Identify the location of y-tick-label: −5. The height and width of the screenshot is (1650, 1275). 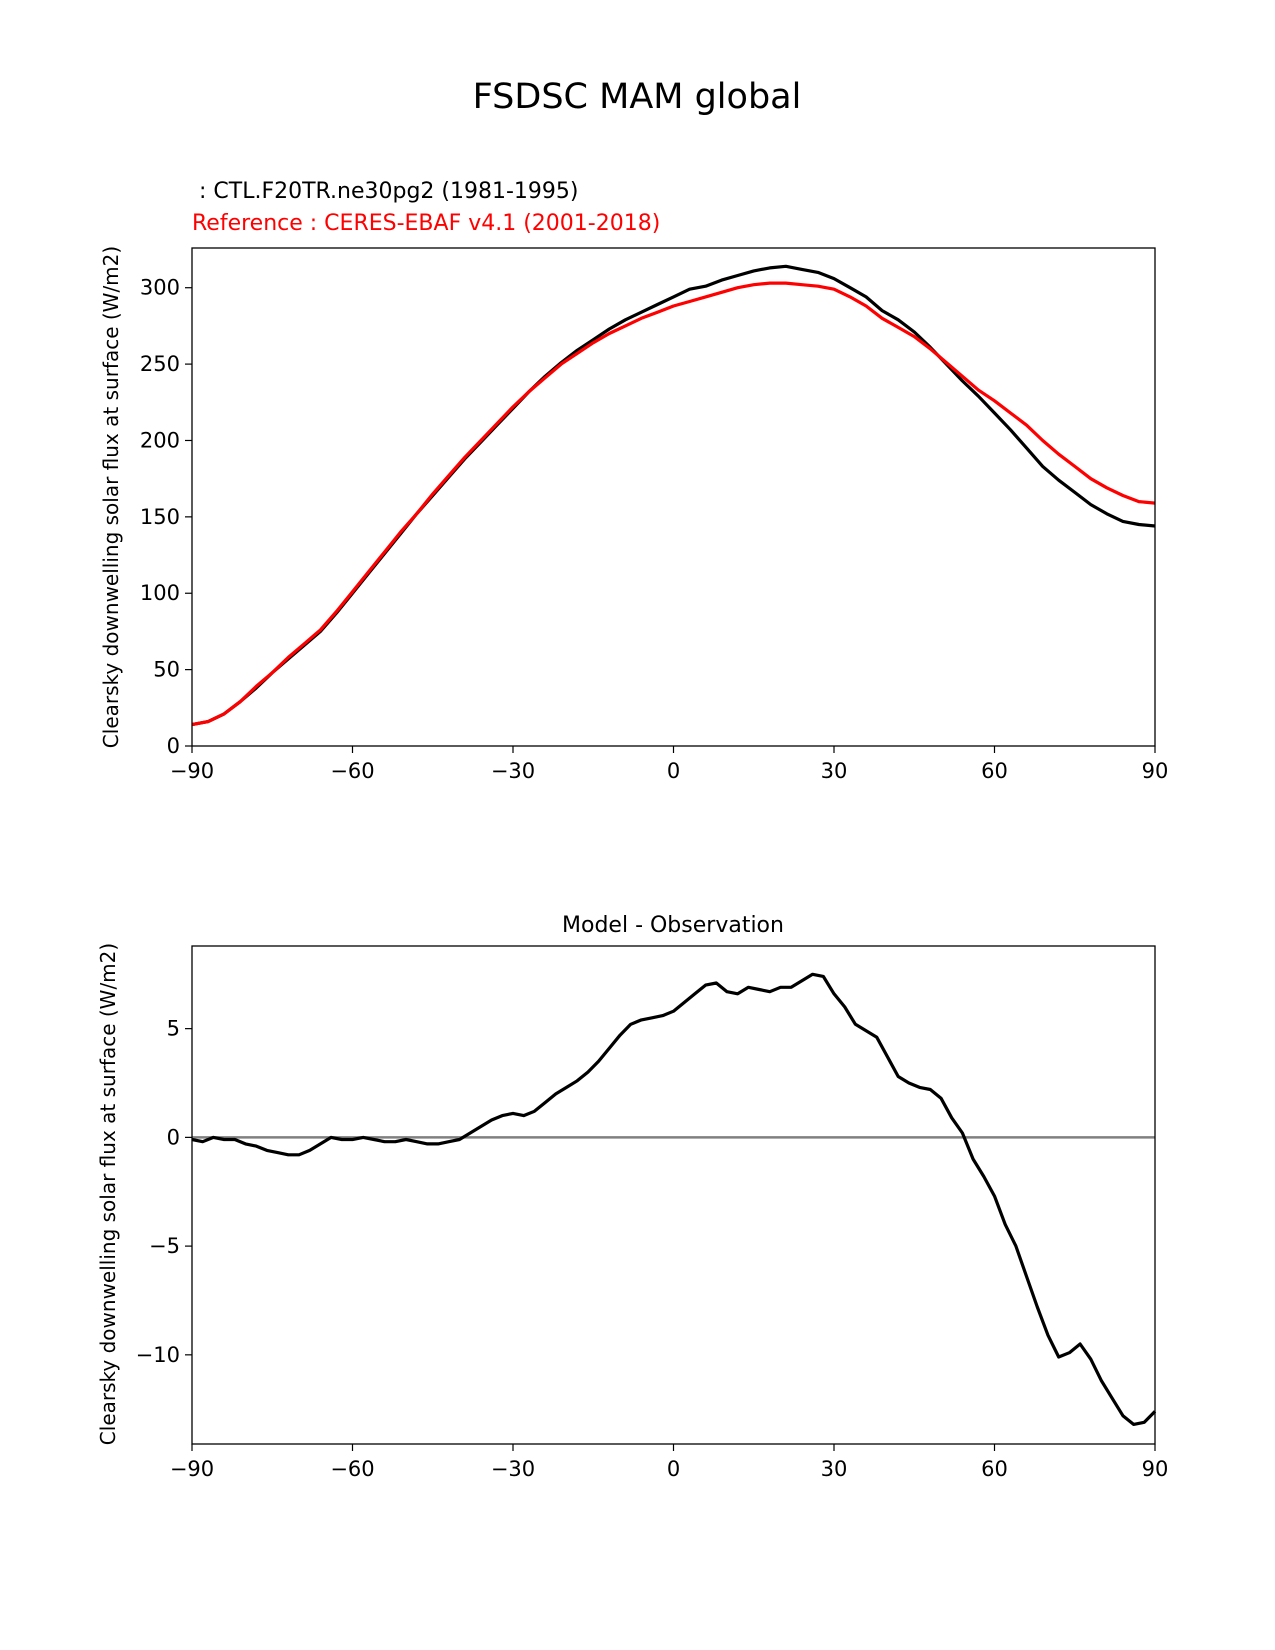
(164, 1246).